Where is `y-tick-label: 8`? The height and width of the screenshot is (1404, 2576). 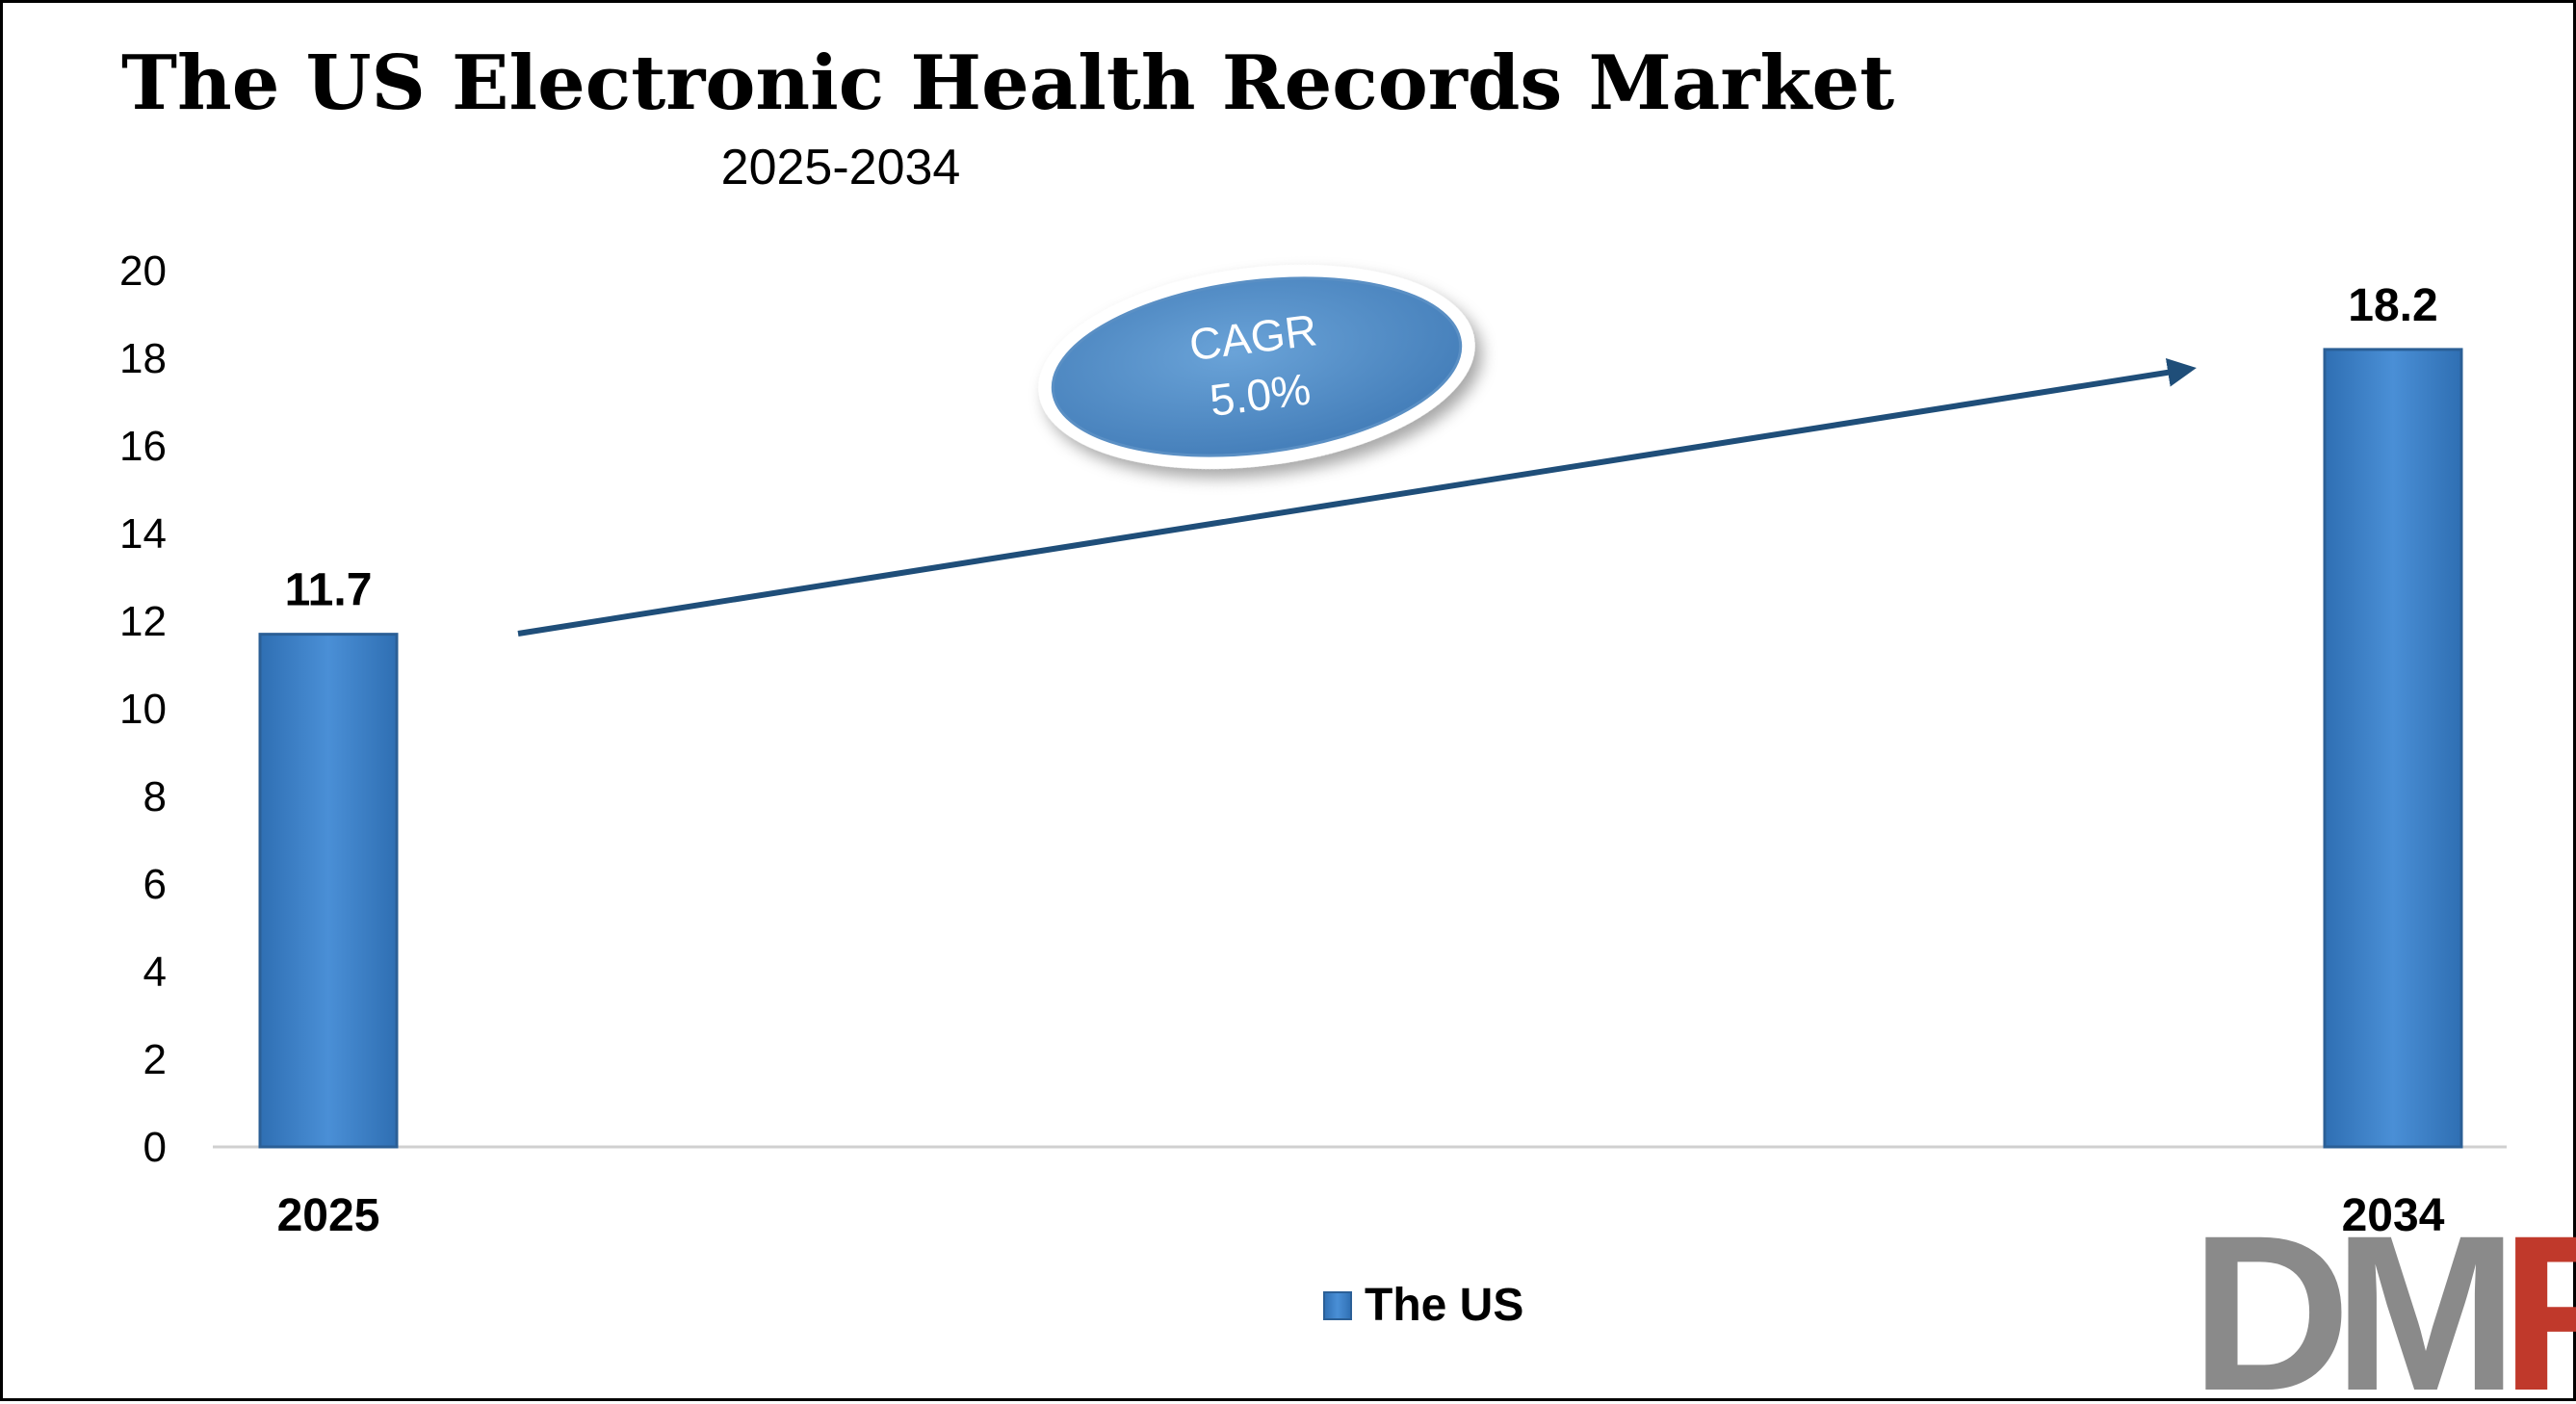 y-tick-label: 8 is located at coordinates (155, 796).